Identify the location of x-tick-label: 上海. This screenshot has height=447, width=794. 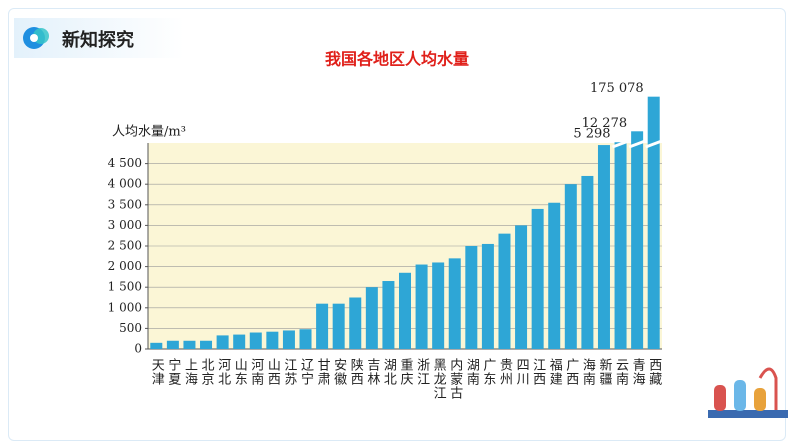
(190, 372).